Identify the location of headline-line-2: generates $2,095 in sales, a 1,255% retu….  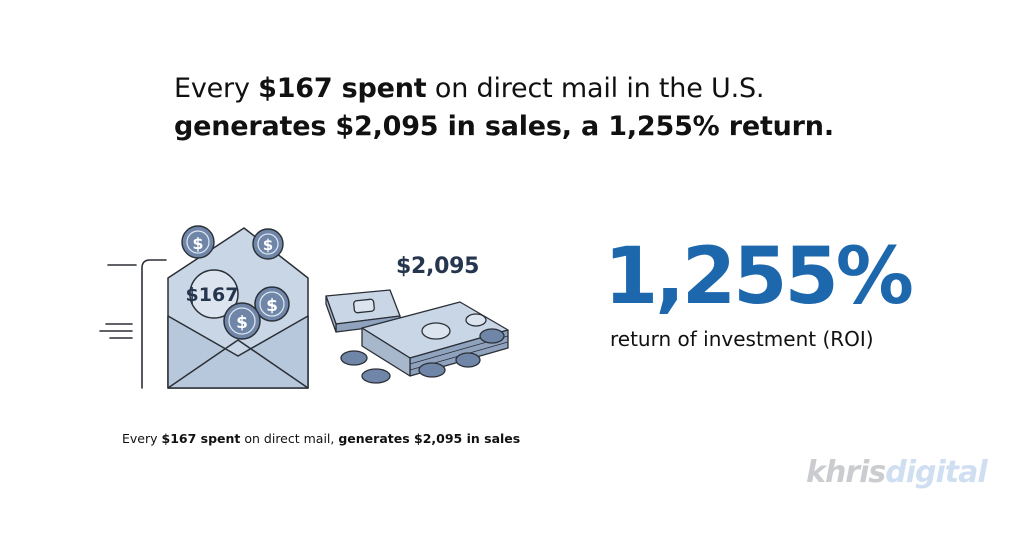
(504, 127).